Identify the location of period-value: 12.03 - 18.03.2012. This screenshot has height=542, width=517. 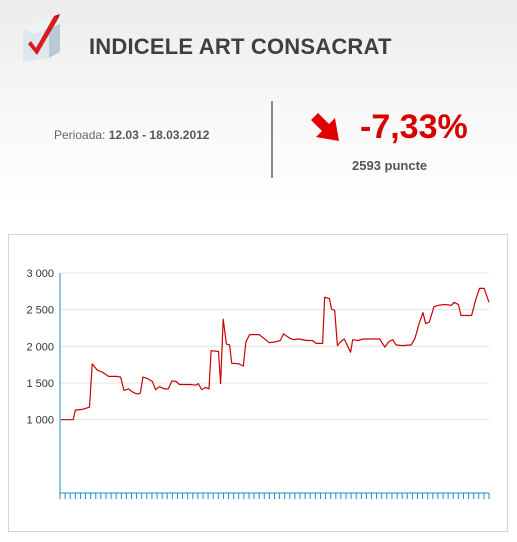
(159, 135).